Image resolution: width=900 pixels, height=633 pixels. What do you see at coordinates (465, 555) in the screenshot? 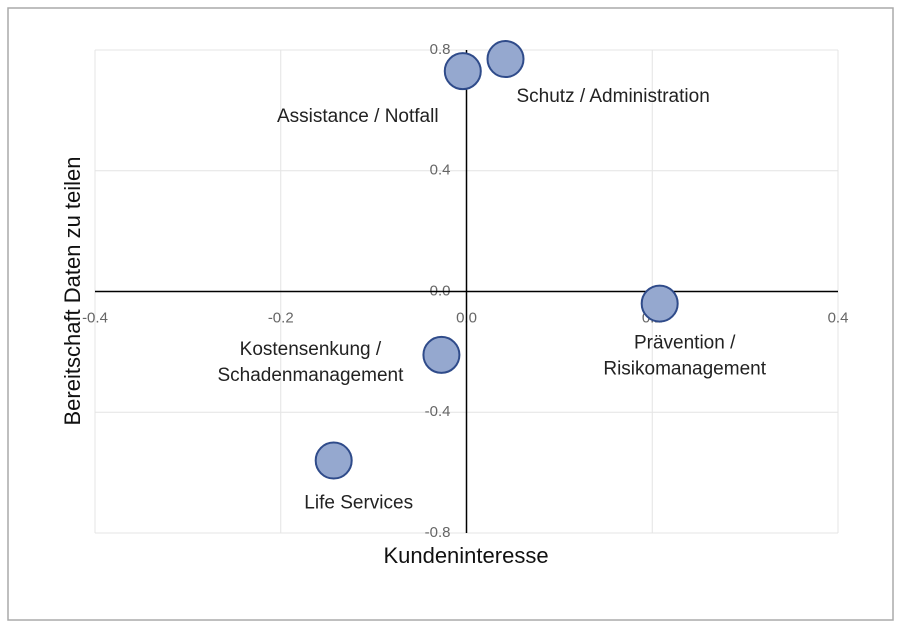
I see `x-axis-title: Kundeninteresse` at bounding box center [465, 555].